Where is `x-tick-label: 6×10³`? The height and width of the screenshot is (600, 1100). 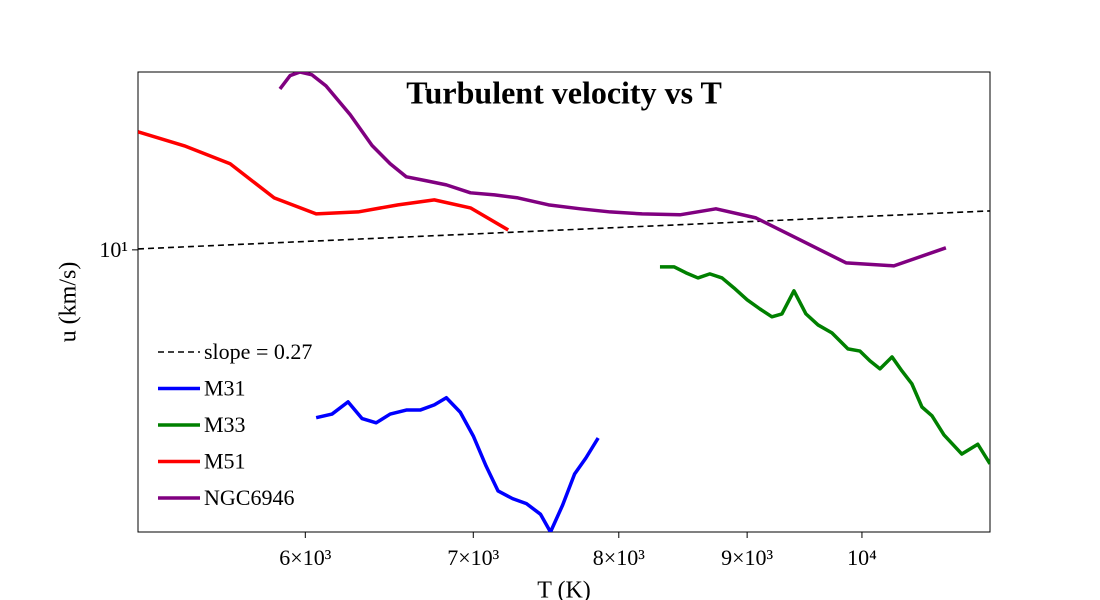 x-tick-label: 6×10³ is located at coordinates (305, 557).